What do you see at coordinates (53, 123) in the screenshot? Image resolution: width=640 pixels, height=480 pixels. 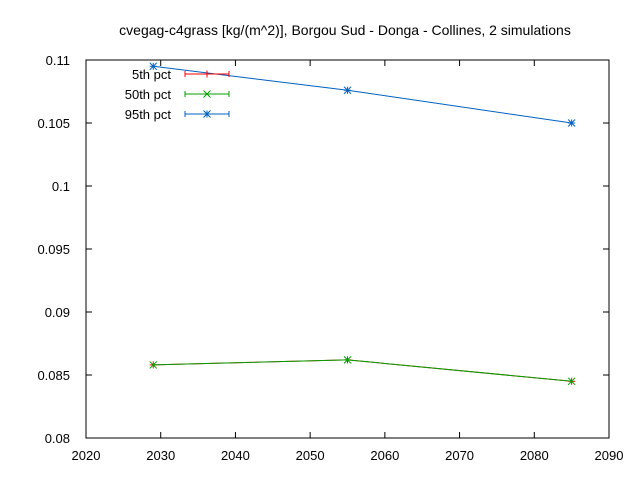 I see `y-tick-label: 0.105` at bounding box center [53, 123].